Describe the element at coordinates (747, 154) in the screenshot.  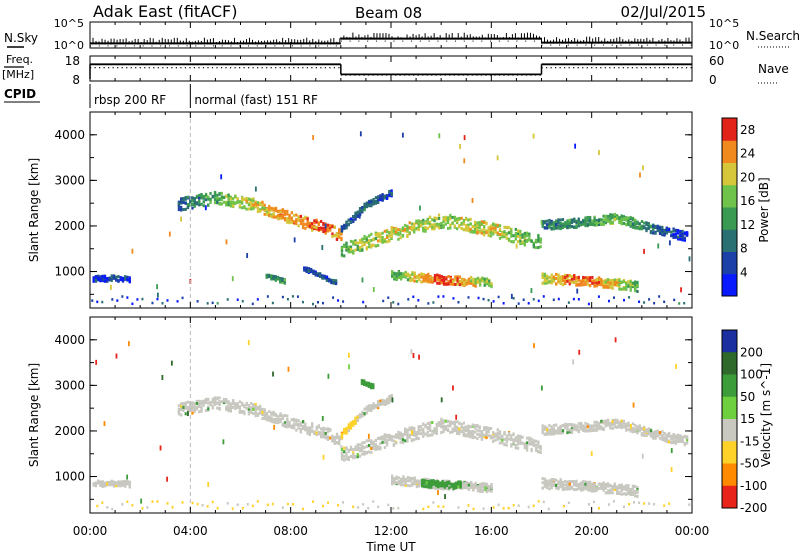
I see `colorbar-tick-label: 24` at that location.